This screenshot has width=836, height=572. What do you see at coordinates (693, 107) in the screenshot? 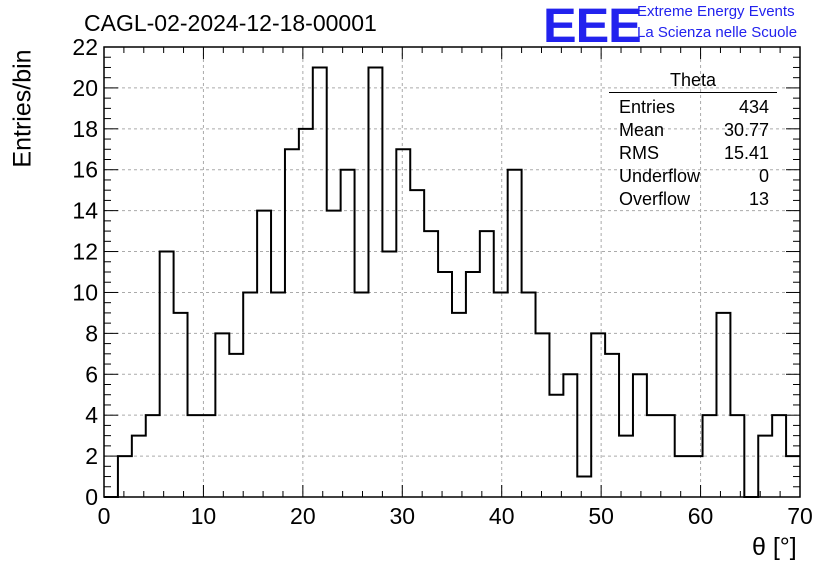
I see `stat-row-entries: Entries 434` at bounding box center [693, 107].